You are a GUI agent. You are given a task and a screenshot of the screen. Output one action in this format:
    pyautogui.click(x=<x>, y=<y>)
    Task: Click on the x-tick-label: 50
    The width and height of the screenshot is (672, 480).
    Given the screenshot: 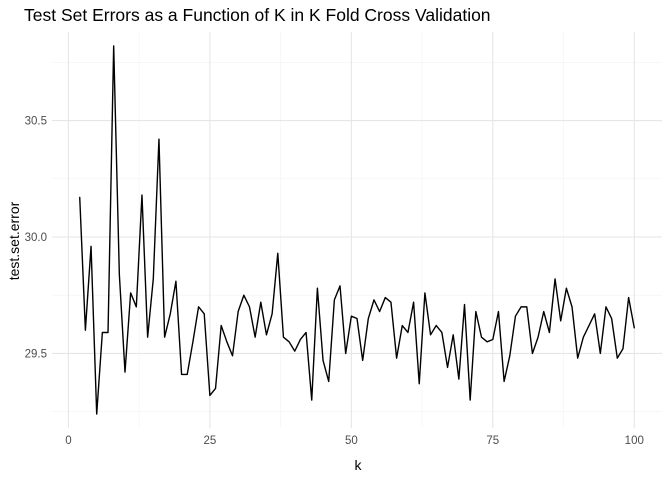 What is the action you would take?
    pyautogui.click(x=351, y=441)
    